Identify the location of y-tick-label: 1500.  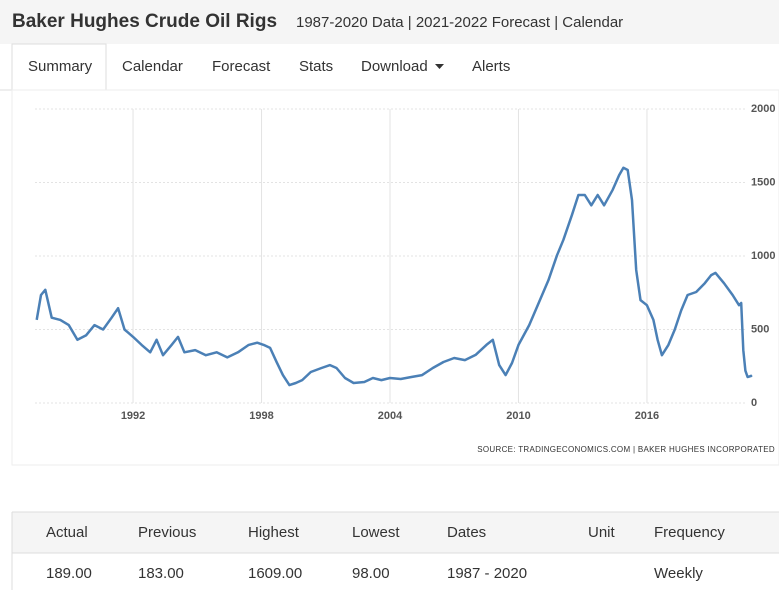
(763, 182).